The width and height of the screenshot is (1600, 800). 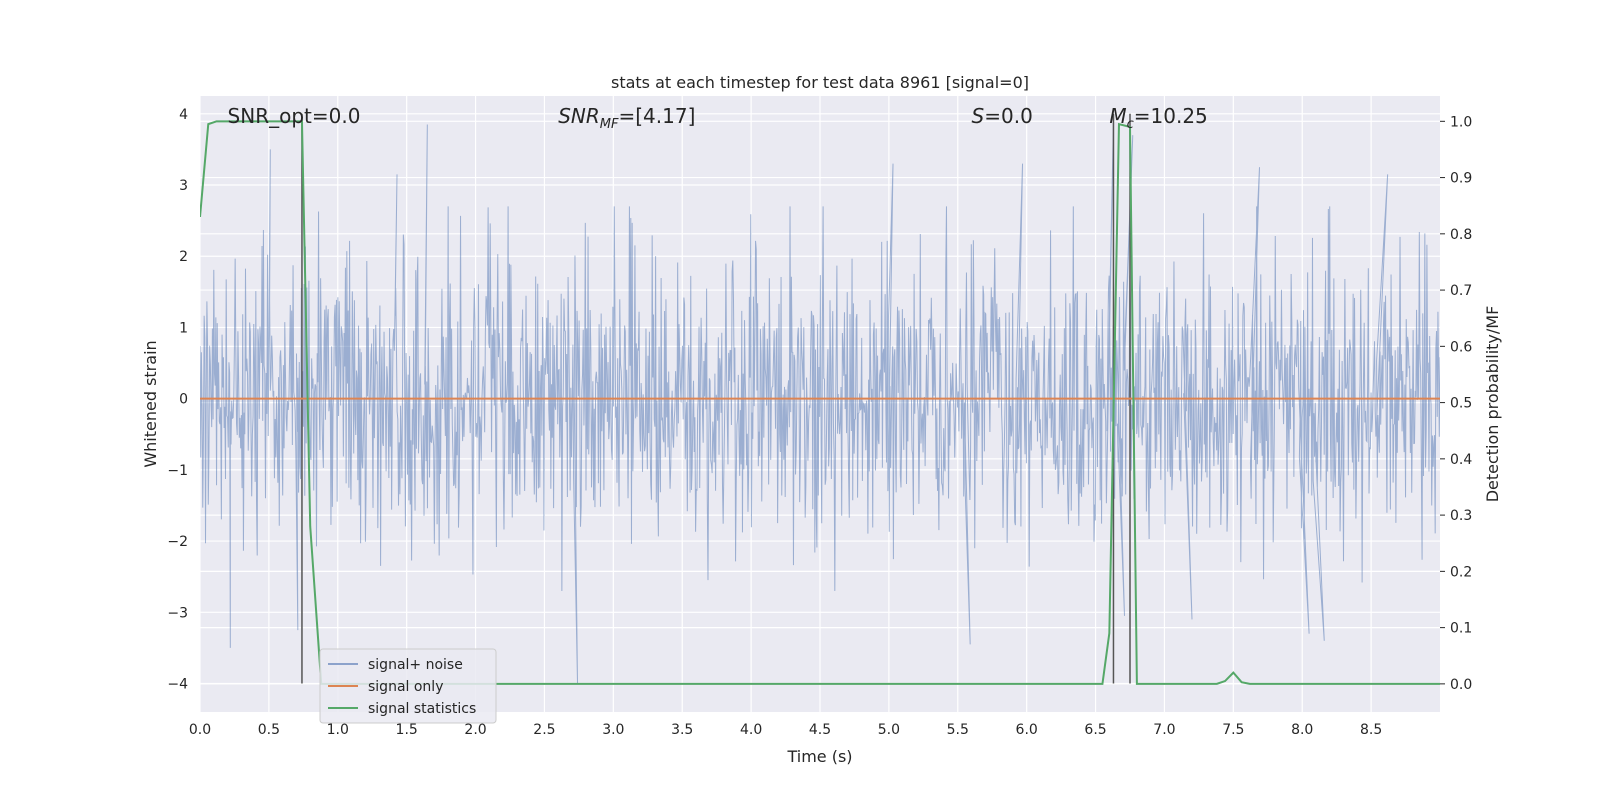 I want to click on y-axis-label: Whitened strain, so click(x=150, y=403).